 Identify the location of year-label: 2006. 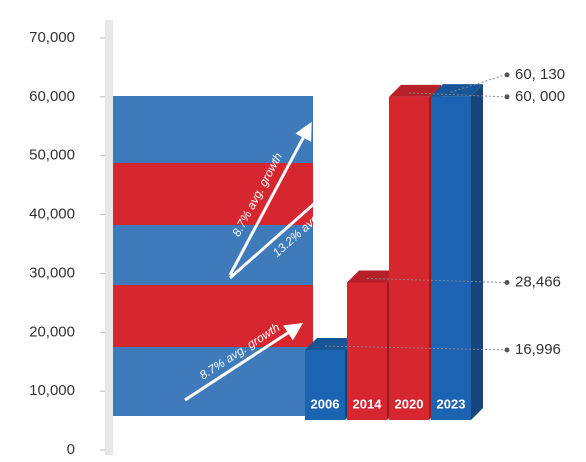
(325, 403).